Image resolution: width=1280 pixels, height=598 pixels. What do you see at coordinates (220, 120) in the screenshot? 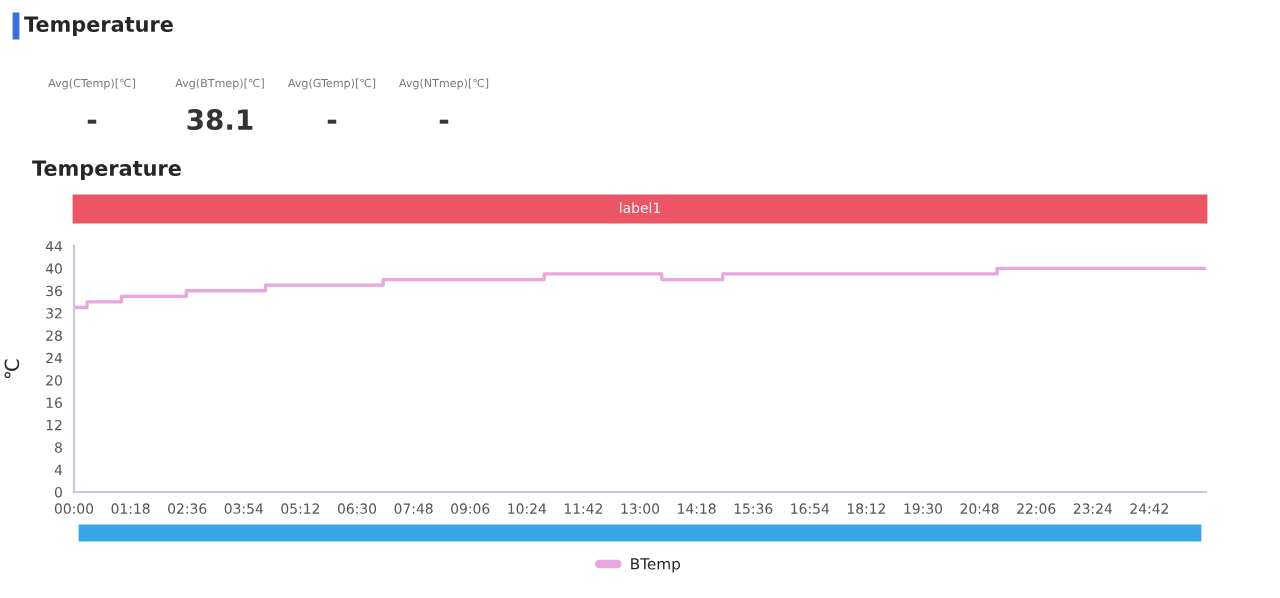
I see `text: 38.1` at bounding box center [220, 120].